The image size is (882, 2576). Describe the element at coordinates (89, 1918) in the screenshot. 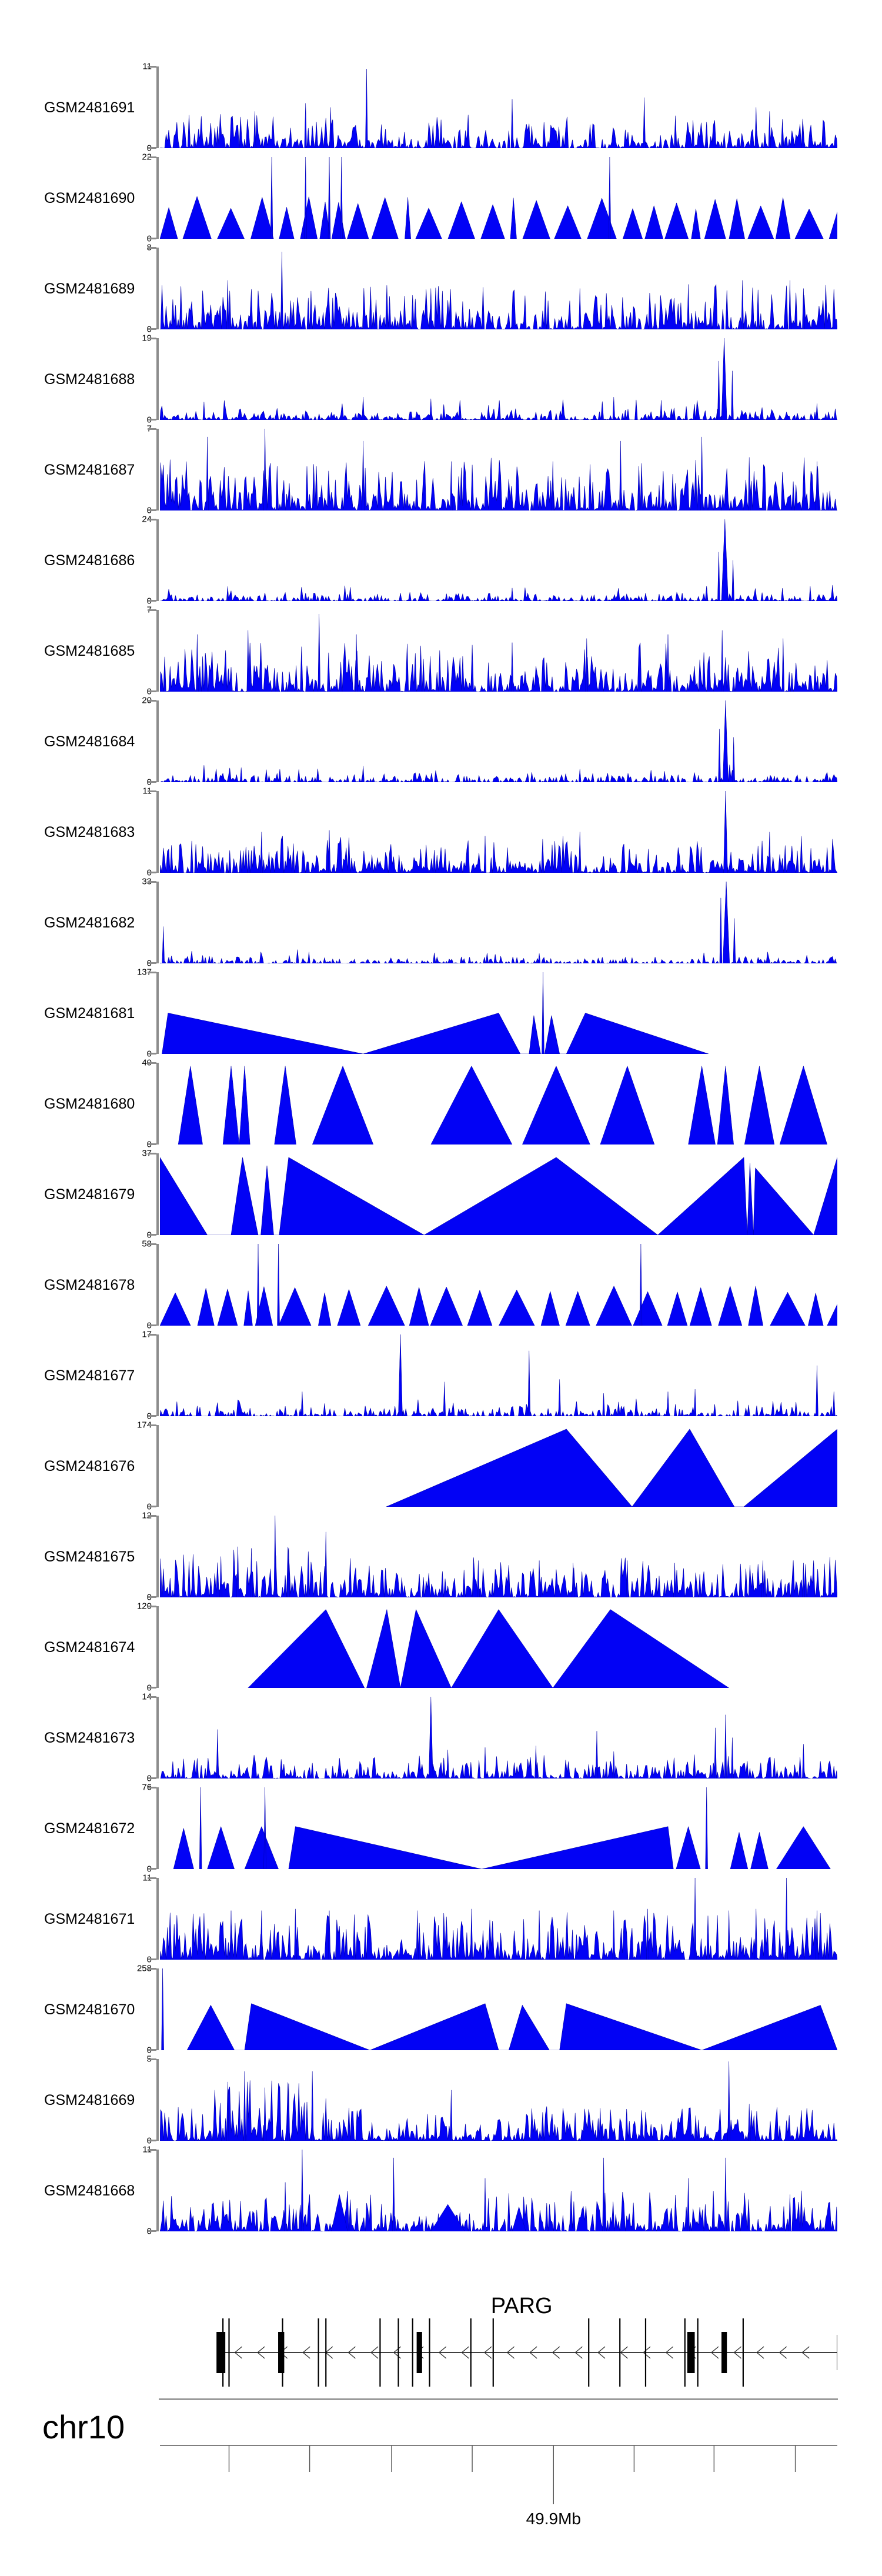

I see `track-label: GSM2481671` at that location.